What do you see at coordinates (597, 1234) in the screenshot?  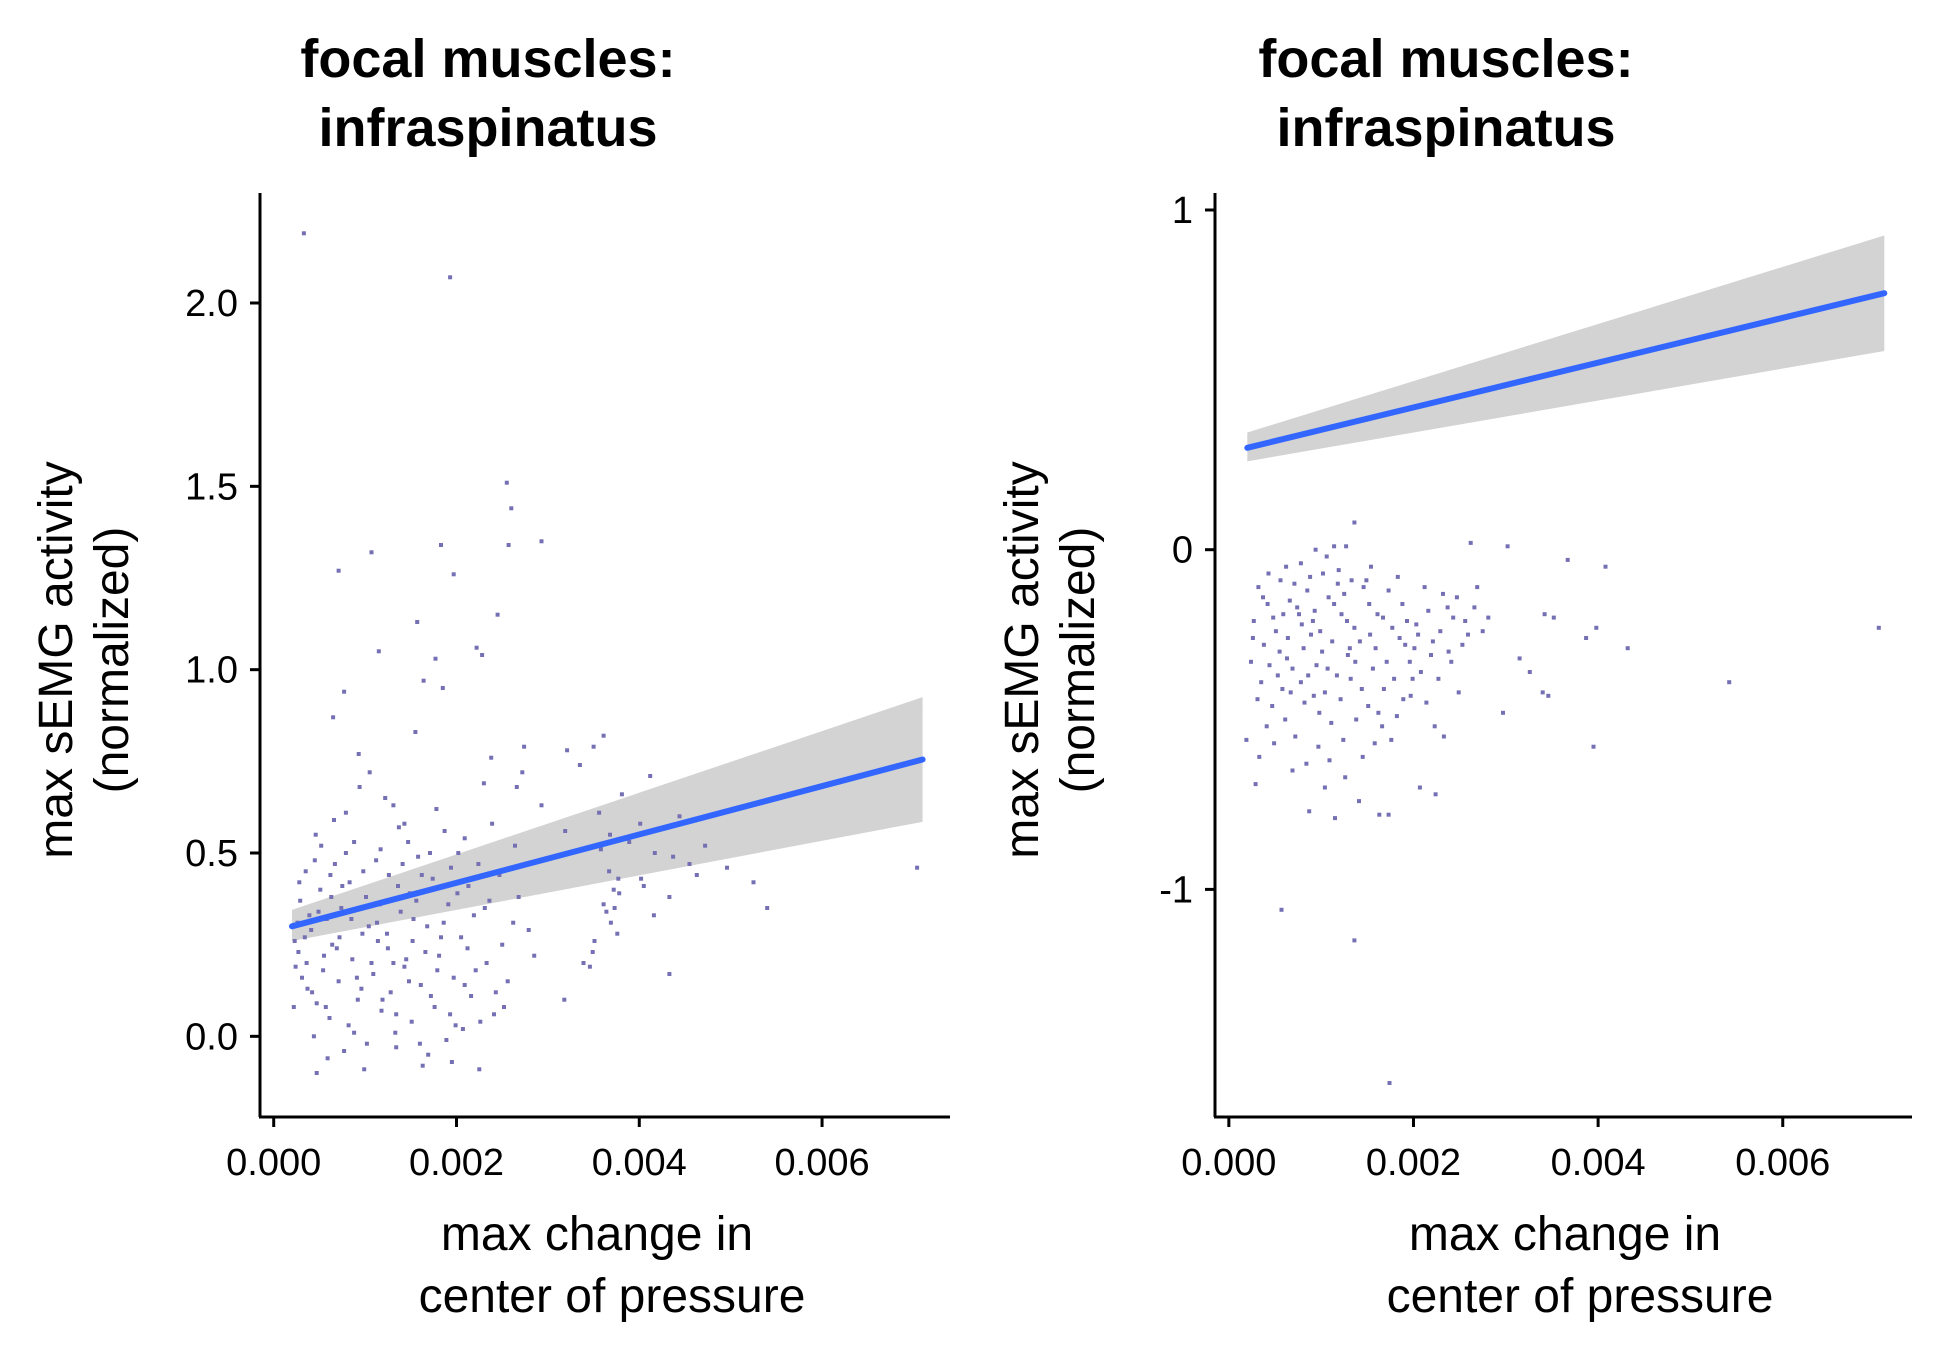 I see `left-x-axis-label-line-1: max change in` at bounding box center [597, 1234].